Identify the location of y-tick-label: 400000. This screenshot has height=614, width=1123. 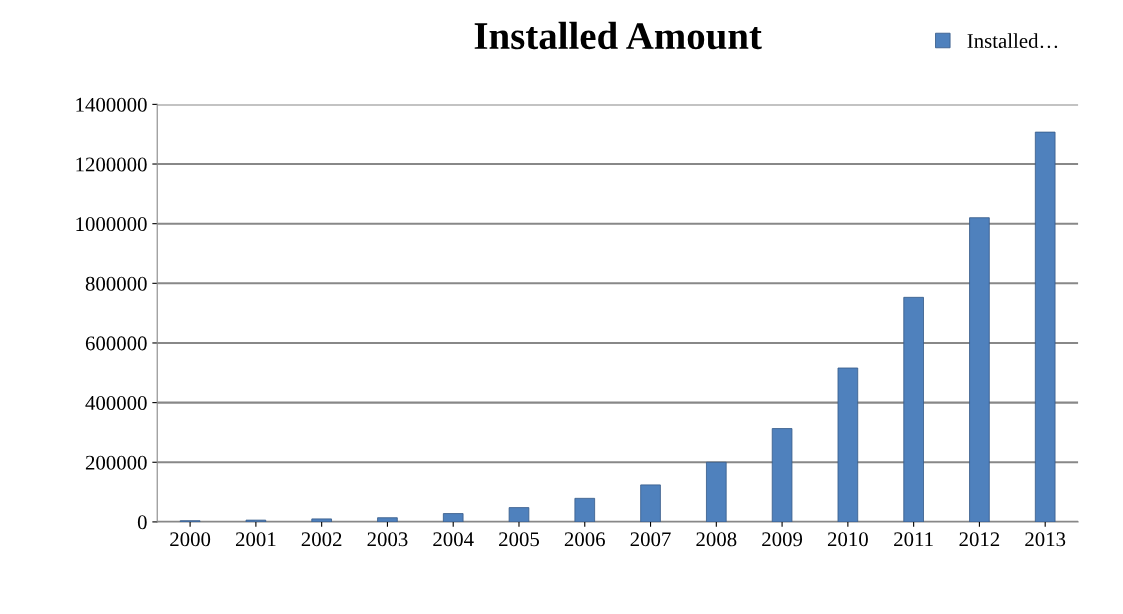
(116, 403).